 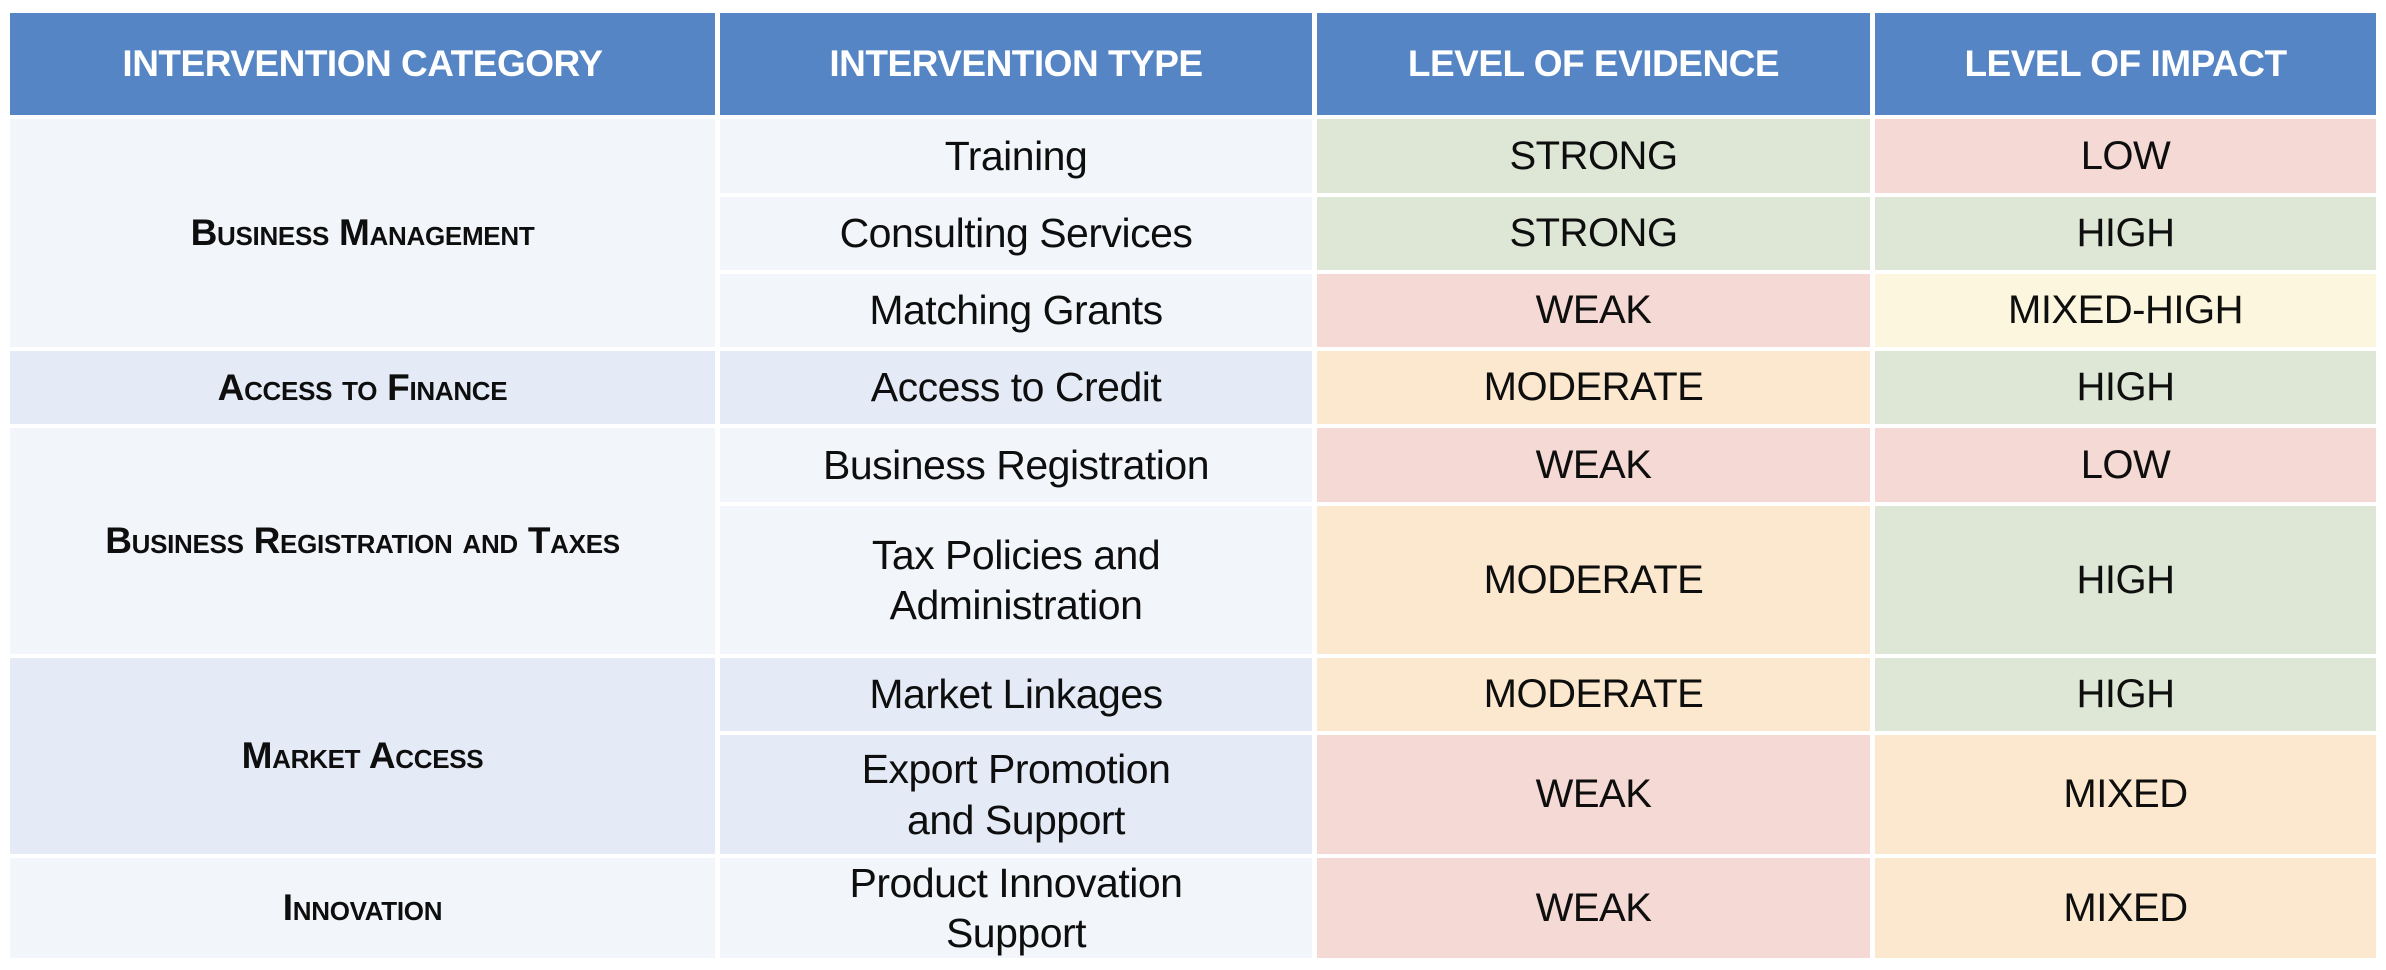 What do you see at coordinates (1016, 233) in the screenshot?
I see `type-cell: Consulting Services` at bounding box center [1016, 233].